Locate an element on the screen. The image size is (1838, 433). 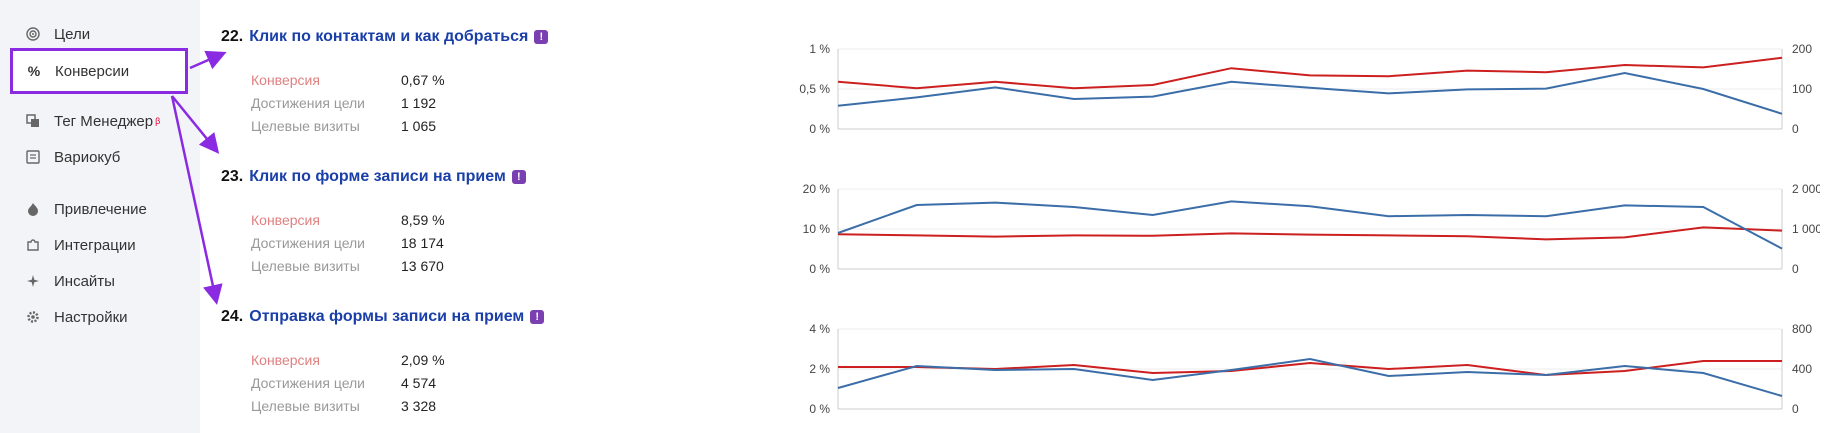
sidebar-item-conversions: % Конверсии is located at coordinates (99, 71).